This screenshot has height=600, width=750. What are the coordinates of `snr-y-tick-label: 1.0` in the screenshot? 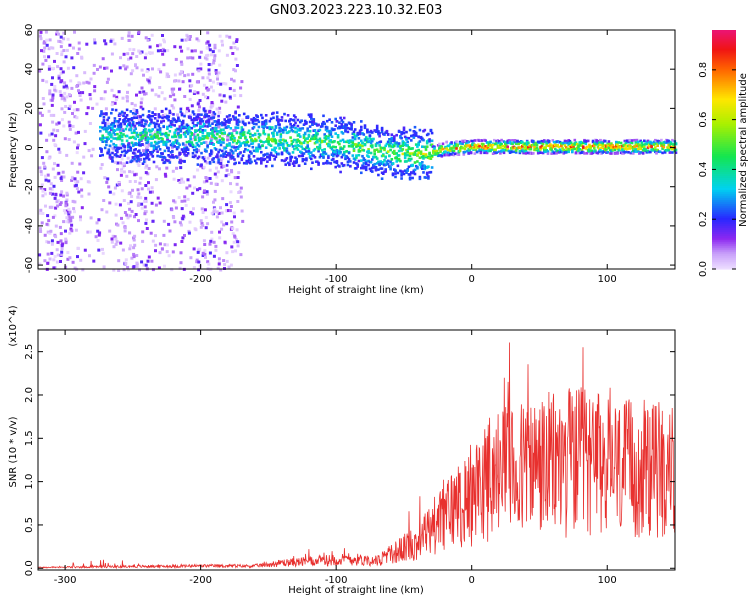 It's located at (29, 482).